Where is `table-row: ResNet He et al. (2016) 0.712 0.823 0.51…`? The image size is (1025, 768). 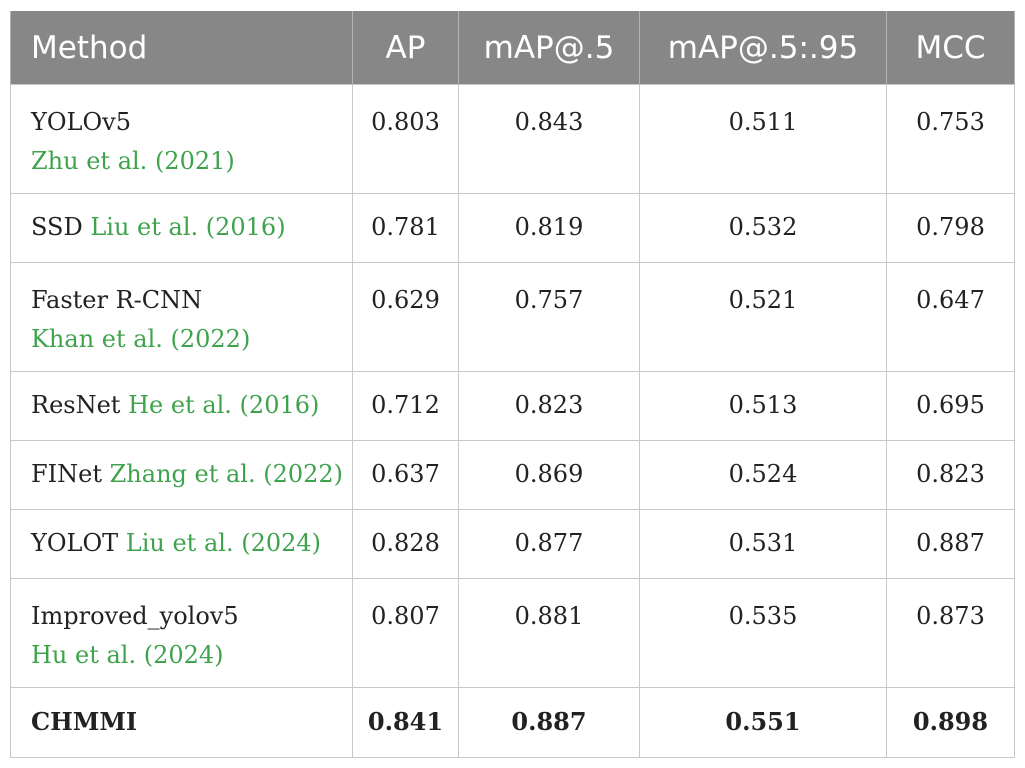 table-row: ResNet He et al. (2016) 0.712 0.823 0.51… is located at coordinates (512, 406).